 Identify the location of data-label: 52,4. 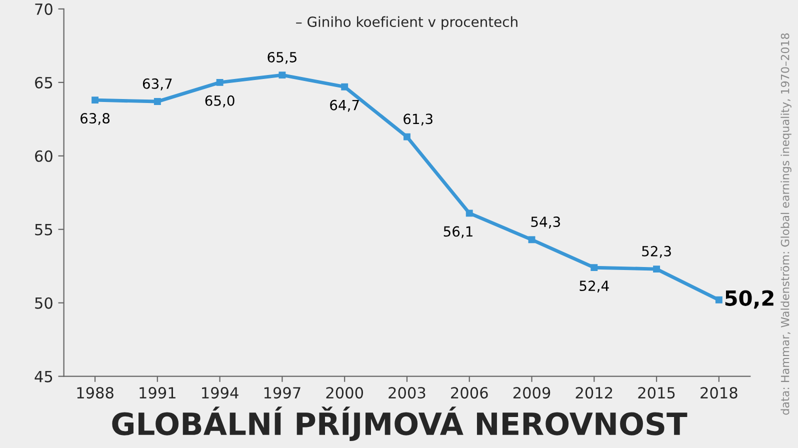
(594, 286).